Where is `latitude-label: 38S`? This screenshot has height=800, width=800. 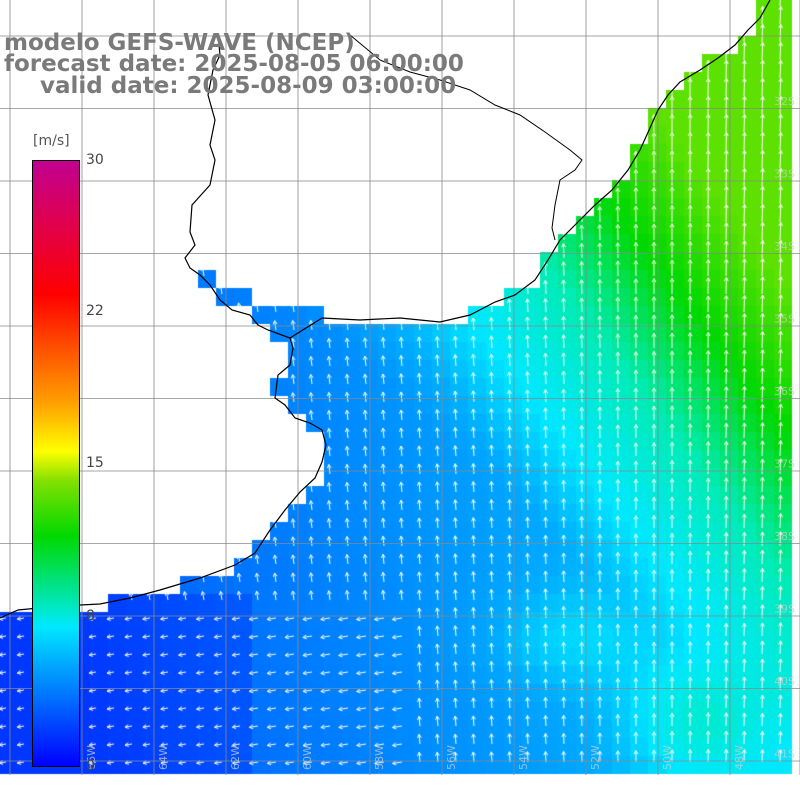 latitude-label: 38S is located at coordinates (784, 536).